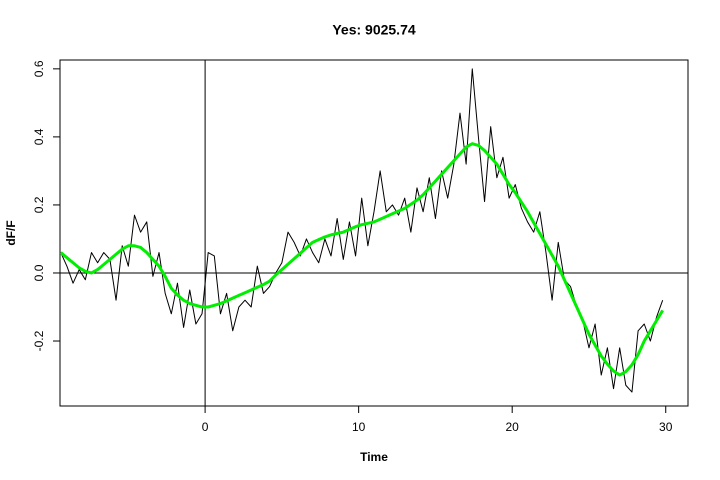 This screenshot has height=480, width=720. Describe the element at coordinates (39, 136) in the screenshot. I see `y-tick-label: 0.4` at that location.